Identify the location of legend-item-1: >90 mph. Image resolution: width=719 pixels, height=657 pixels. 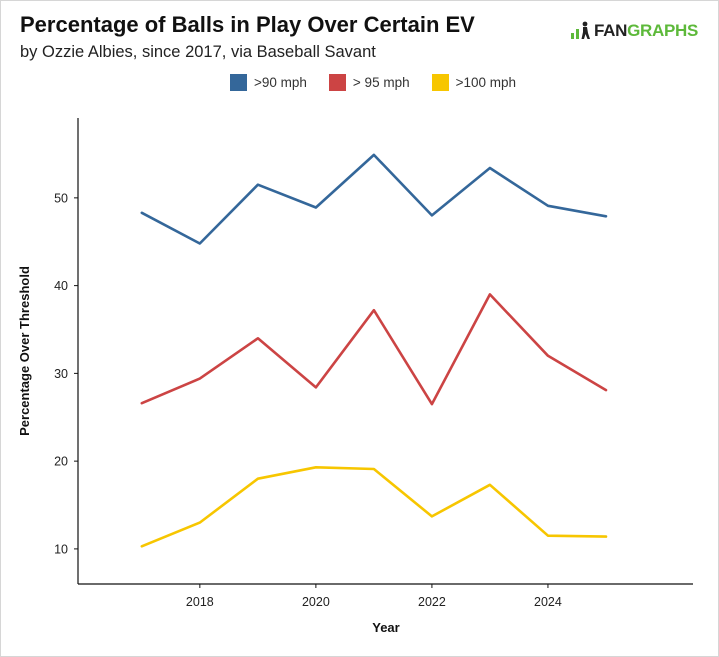
(268, 82).